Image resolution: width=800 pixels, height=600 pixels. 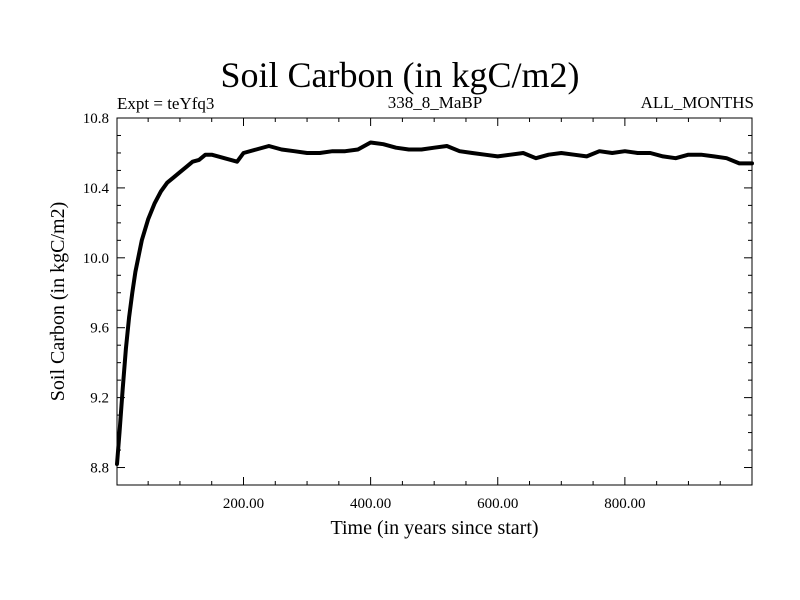 I want to click on x-axis-label: Time (in years since start), so click(x=434, y=528).